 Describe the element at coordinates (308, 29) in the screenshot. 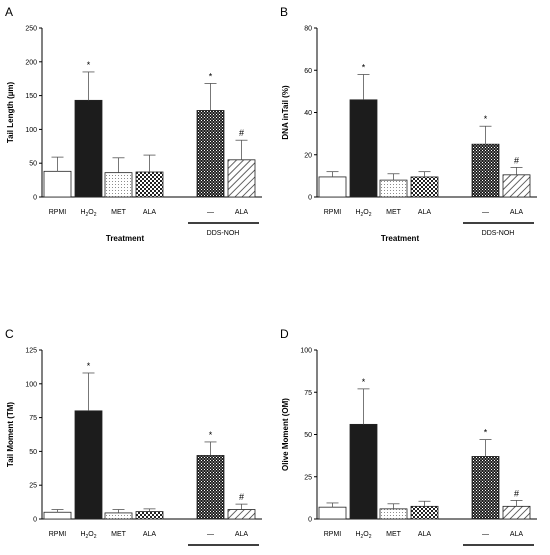

I see `y-tick-label: 80` at that location.